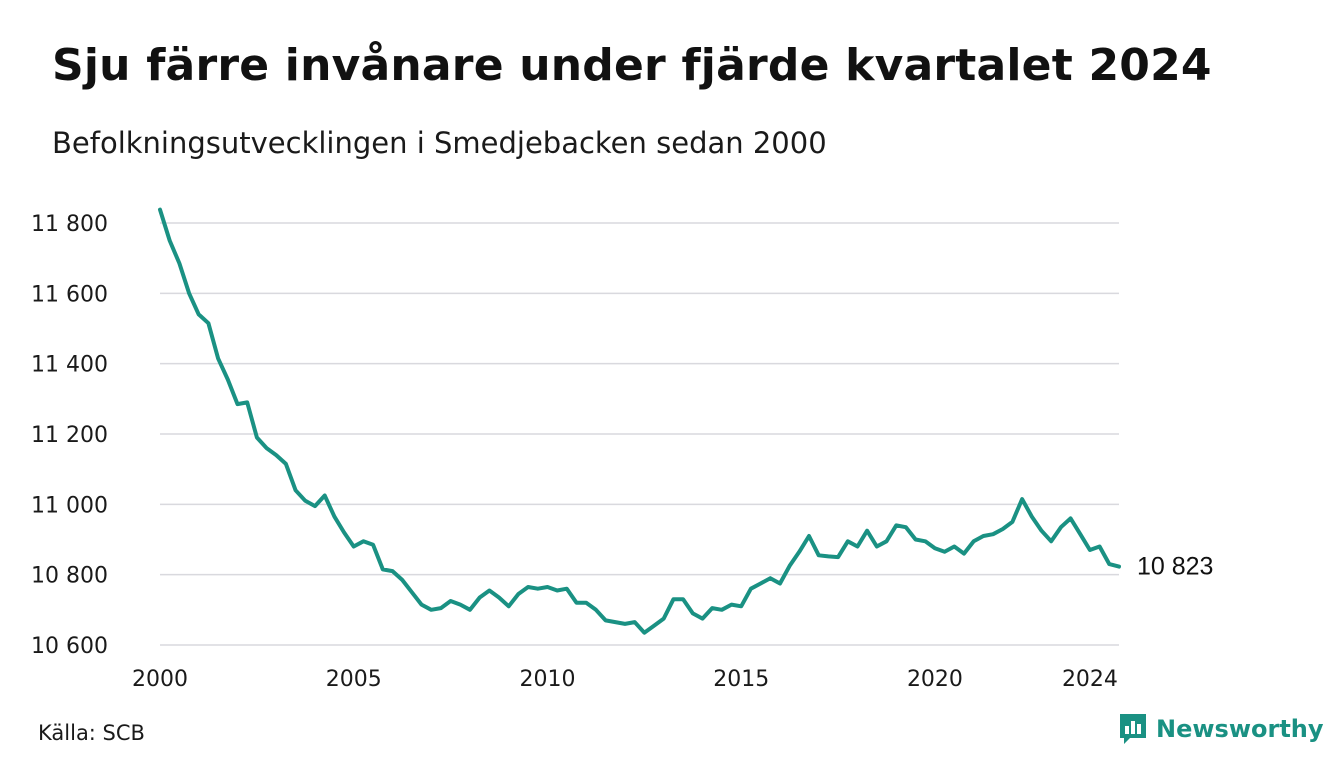 The width and height of the screenshot is (1340, 780). Describe the element at coordinates (160, 679) in the screenshot. I see `x-tick-label: 2000` at that location.